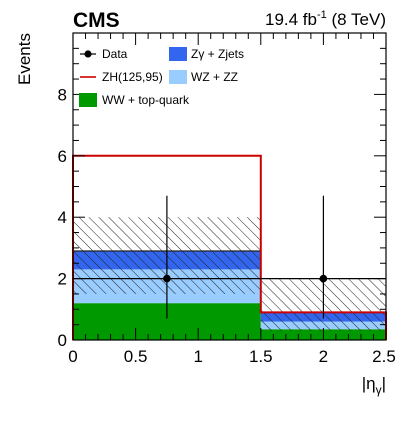 The width and height of the screenshot is (407, 426). Describe the element at coordinates (62, 279) in the screenshot. I see `y-tick-label: 2` at that location.